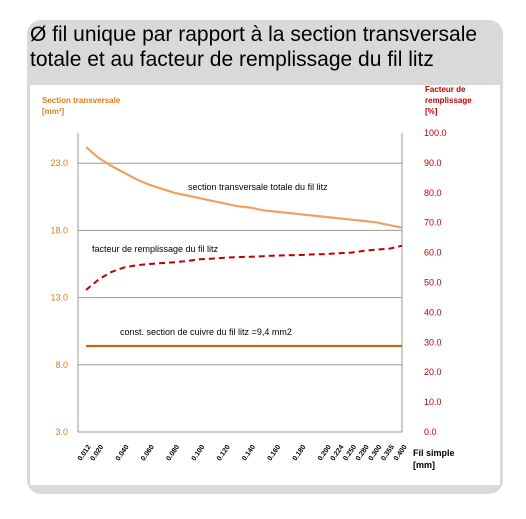 The width and height of the screenshot is (526, 519). I want to click on right-tick-label: 20.0, so click(433, 372).